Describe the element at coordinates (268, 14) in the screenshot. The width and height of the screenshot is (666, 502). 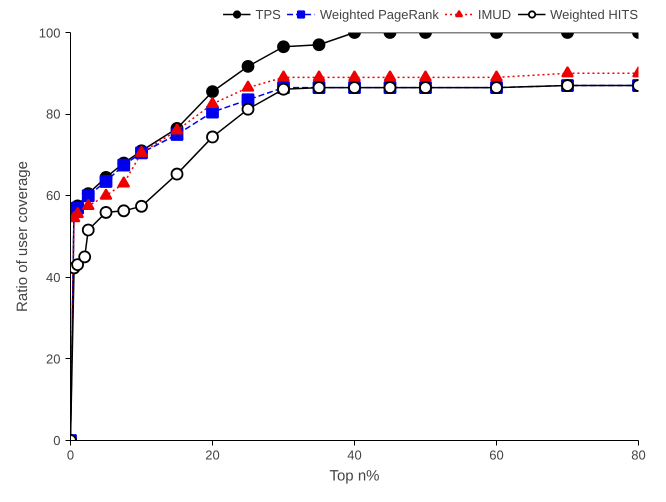
I see `legend-label: TPS` at that location.